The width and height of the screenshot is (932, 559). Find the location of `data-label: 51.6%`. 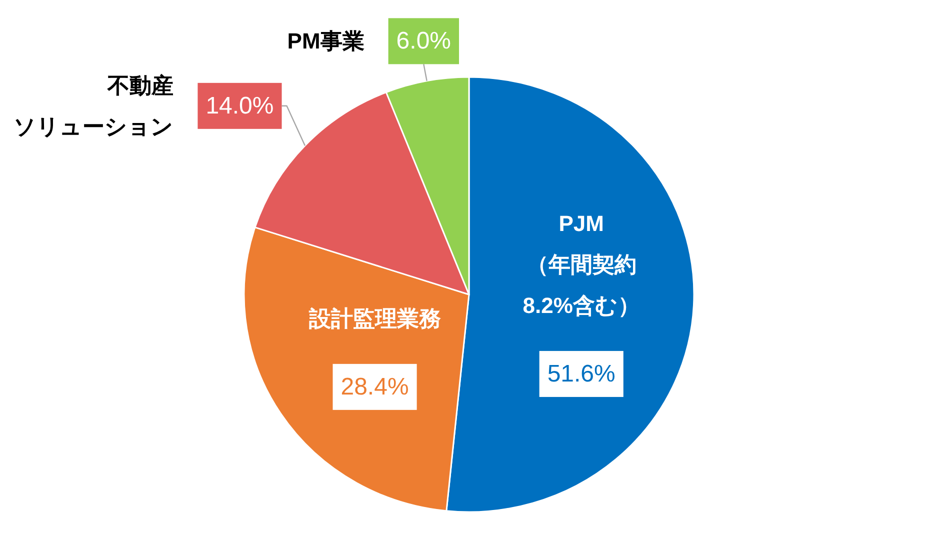

data-label: 51.6% is located at coordinates (581, 374).